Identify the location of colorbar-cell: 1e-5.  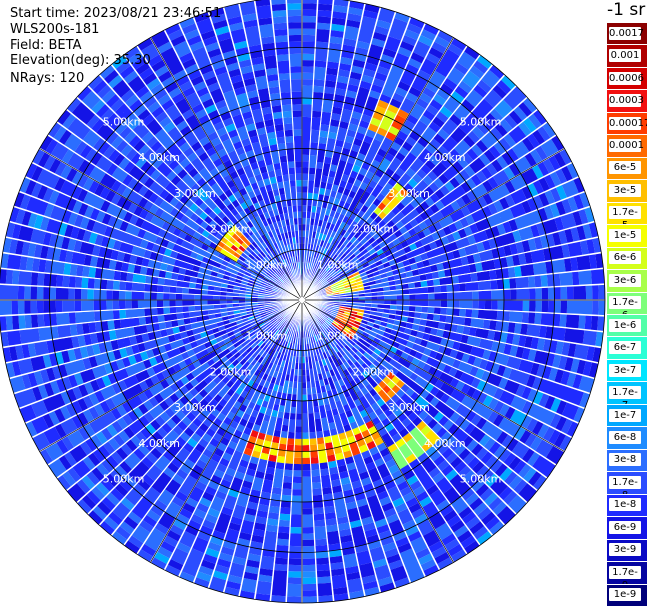
(627, 235).